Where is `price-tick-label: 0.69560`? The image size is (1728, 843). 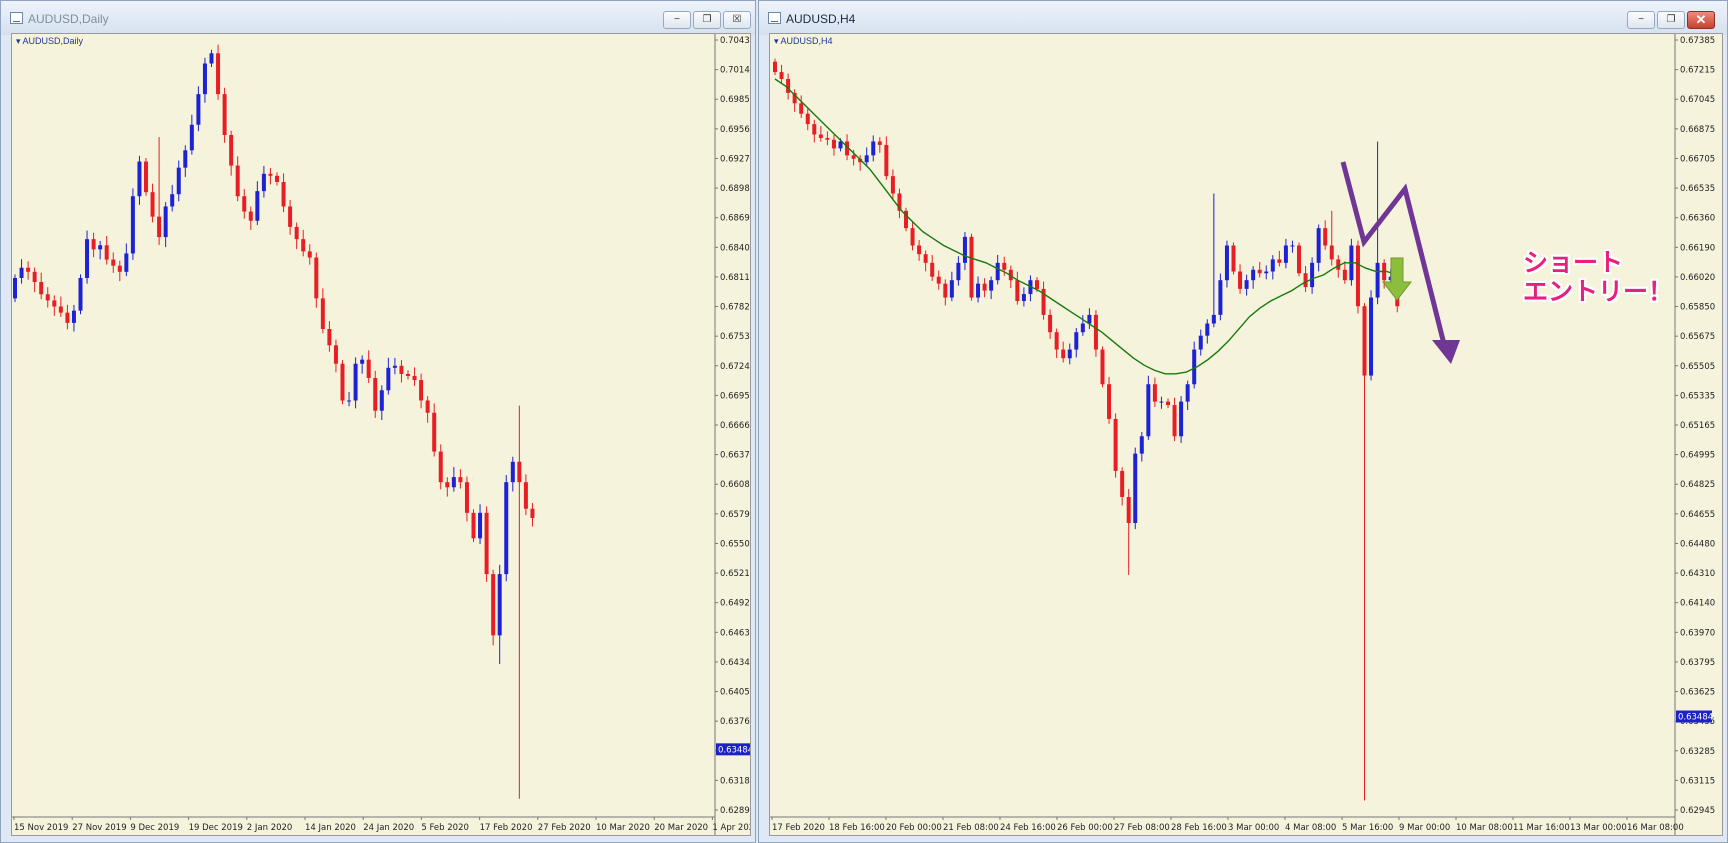 price-tick-label: 0.69560 is located at coordinates (735, 130).